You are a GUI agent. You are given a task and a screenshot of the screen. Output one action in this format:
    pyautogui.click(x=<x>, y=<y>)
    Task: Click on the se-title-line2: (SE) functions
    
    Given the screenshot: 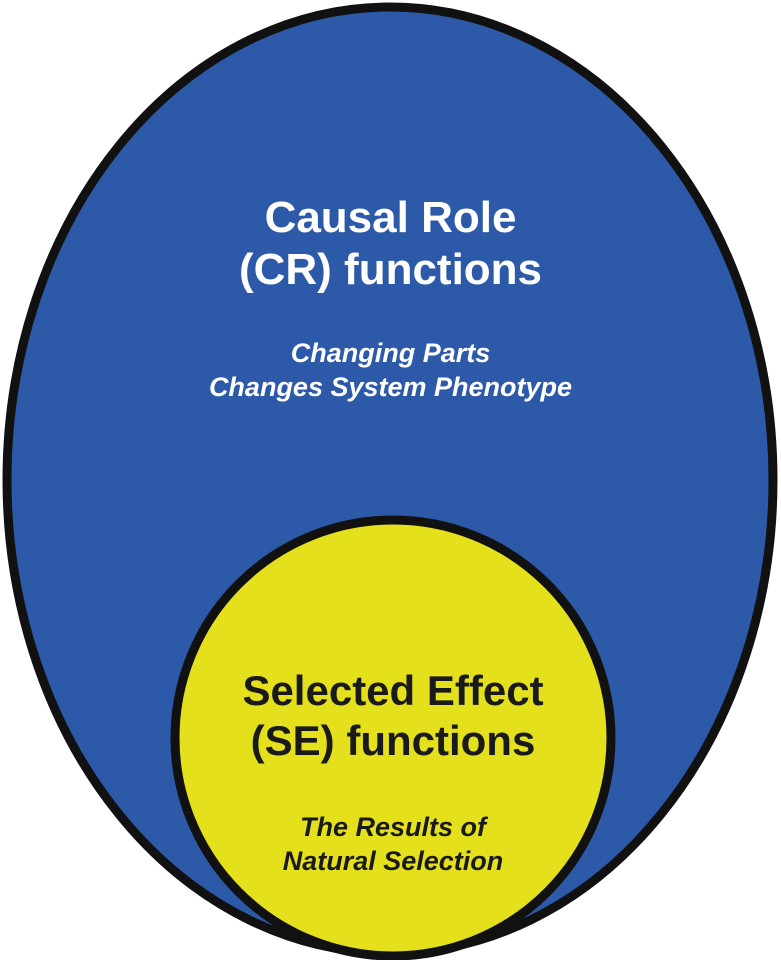 What is the action you would take?
    pyautogui.click(x=393, y=740)
    